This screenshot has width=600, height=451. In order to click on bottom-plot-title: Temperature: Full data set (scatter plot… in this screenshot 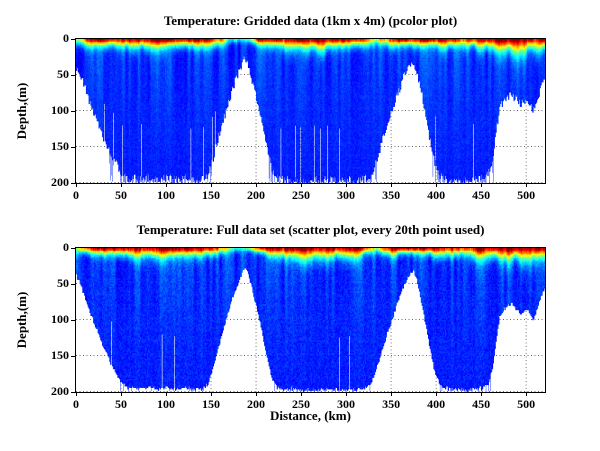, I will do `click(310, 229)`.